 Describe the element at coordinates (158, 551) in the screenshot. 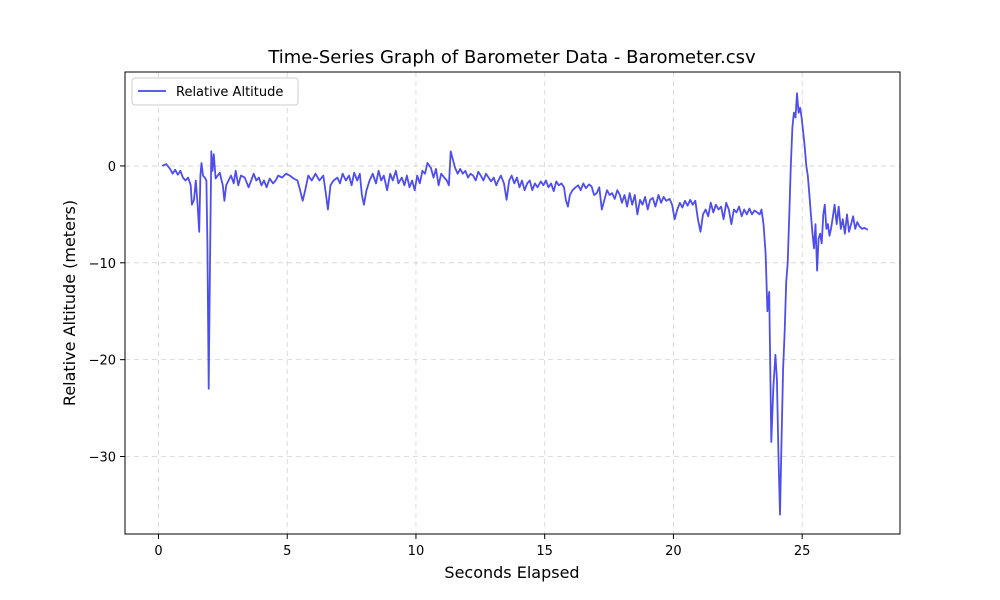

I see `x-tick-label: 0` at that location.